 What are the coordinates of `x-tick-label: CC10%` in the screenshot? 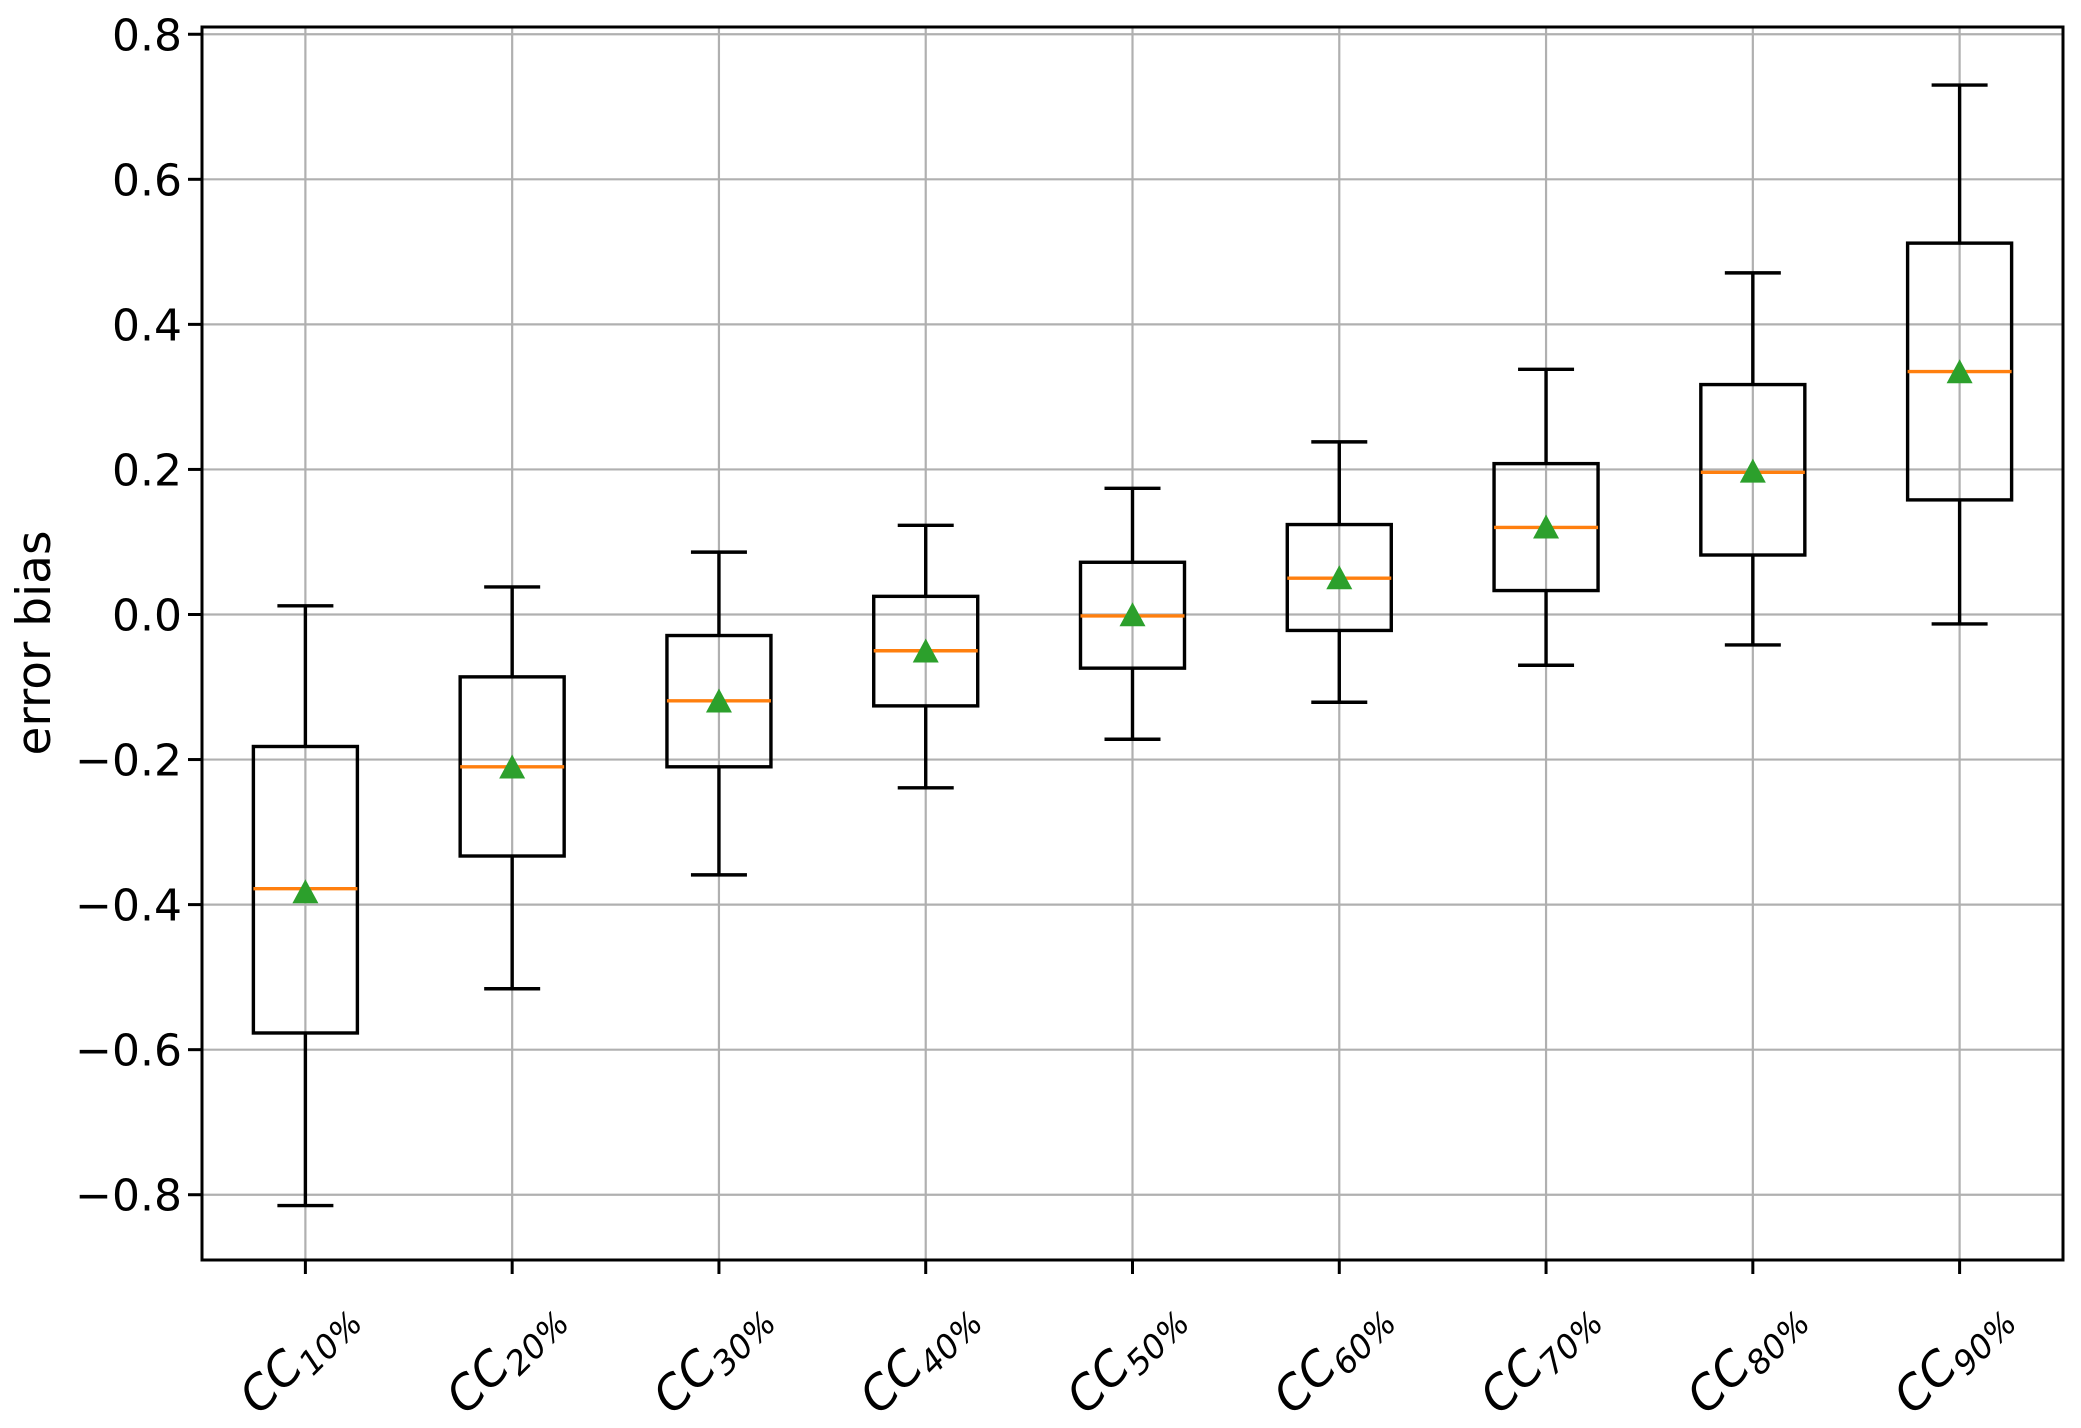 It's located at (299, 1356).